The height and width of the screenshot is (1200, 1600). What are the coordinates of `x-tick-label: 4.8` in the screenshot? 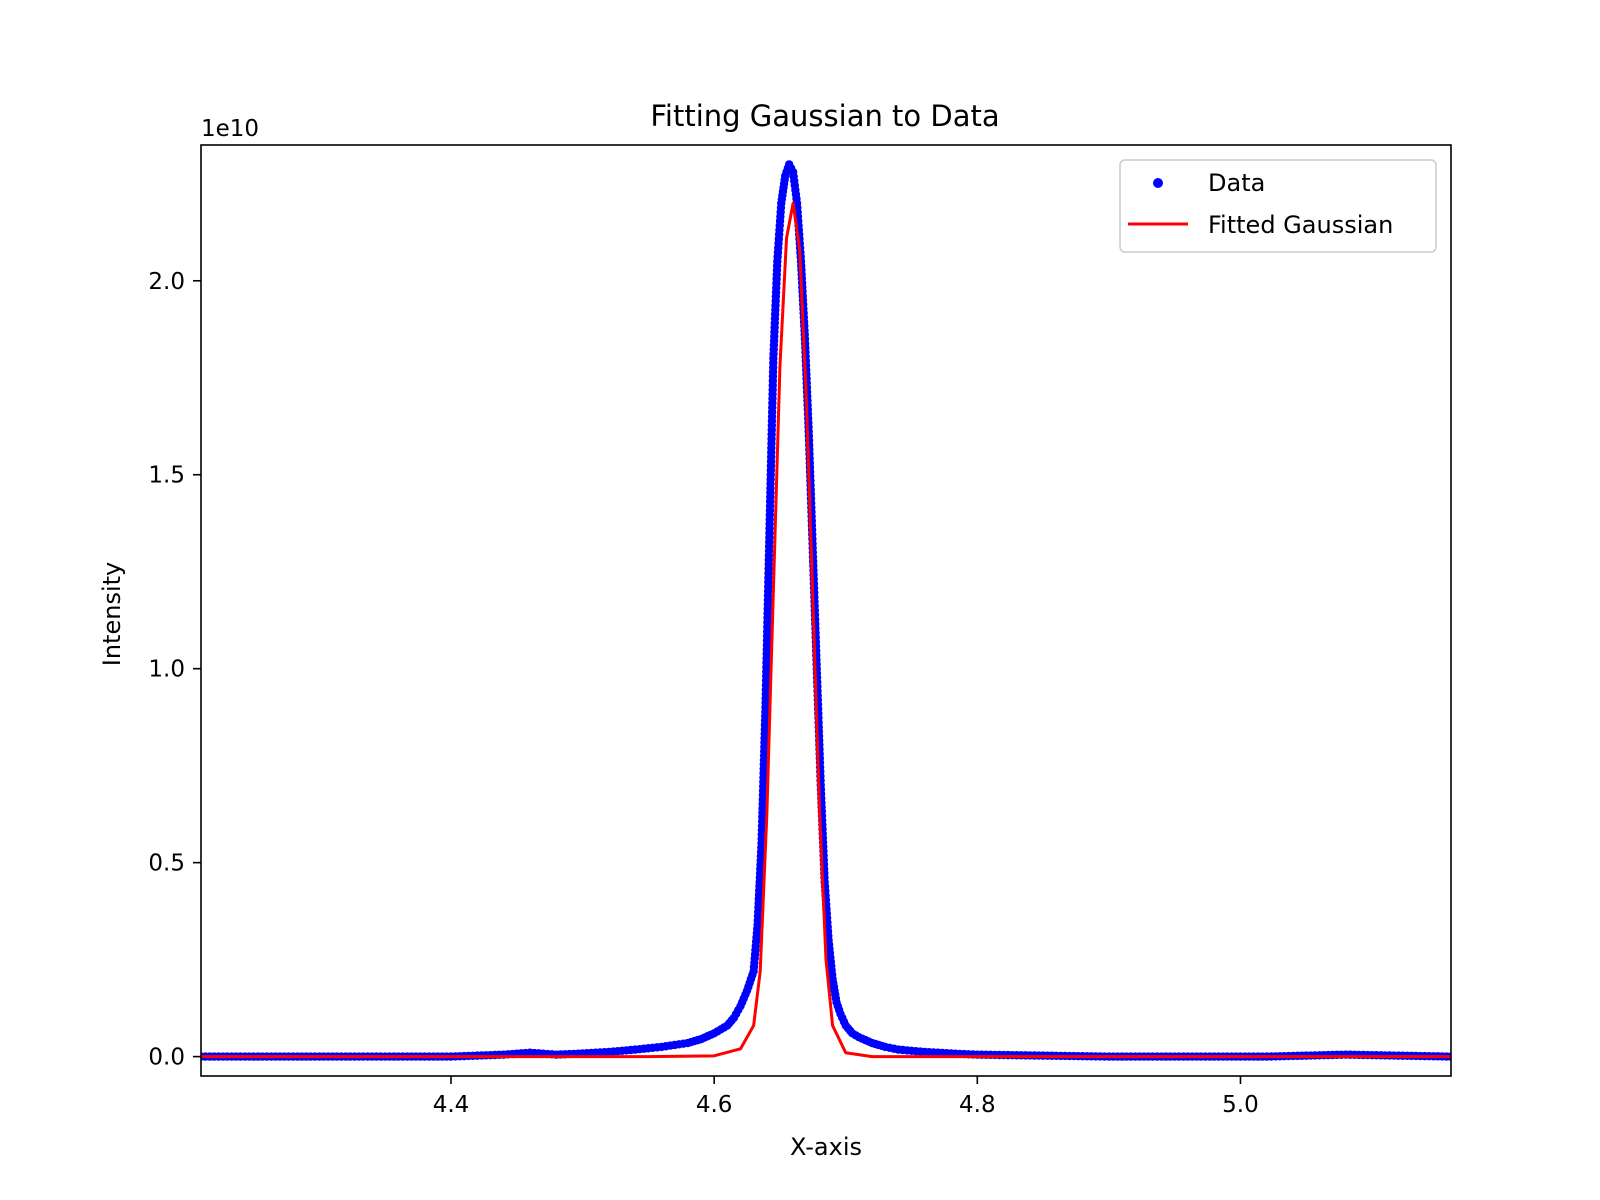 It's located at (977, 1105).